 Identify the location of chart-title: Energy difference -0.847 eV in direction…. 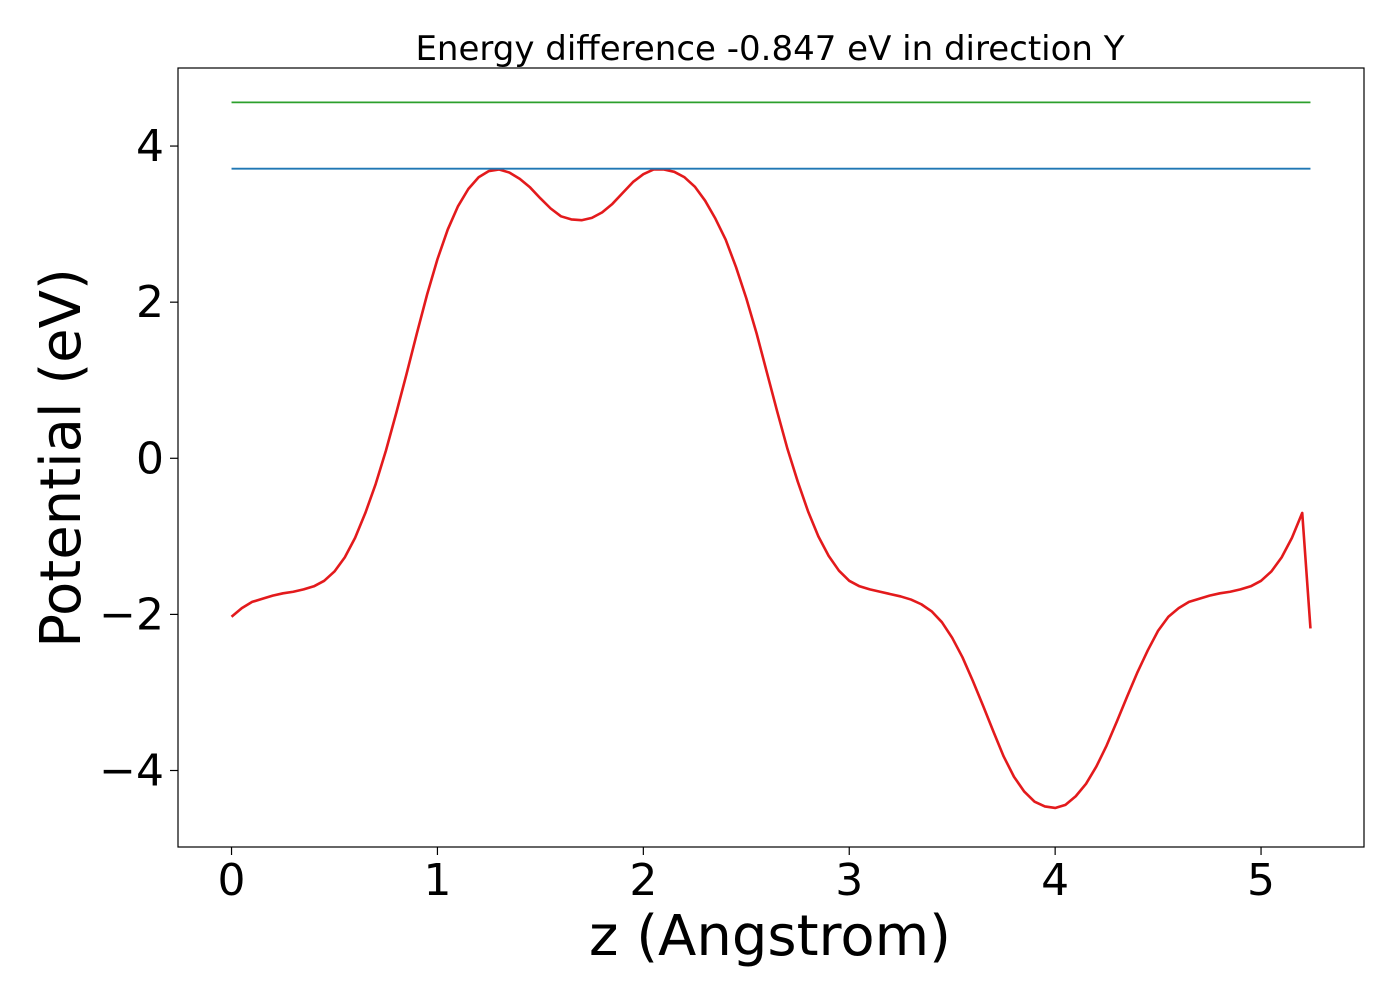
(769, 49).